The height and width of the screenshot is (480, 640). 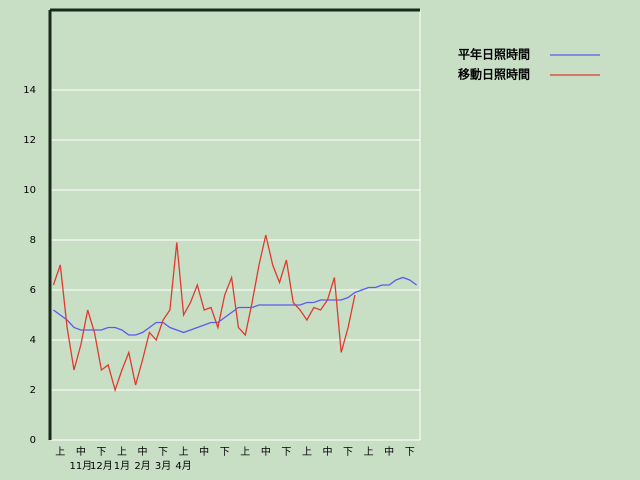 What do you see at coordinates (29, 90) in the screenshot?
I see `y-tick-label: 14` at bounding box center [29, 90].